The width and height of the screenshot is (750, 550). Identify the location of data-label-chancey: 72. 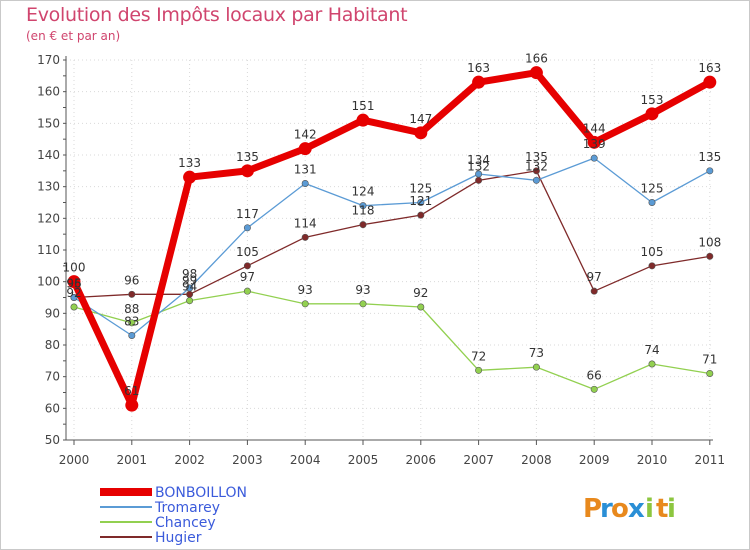
(478, 356).